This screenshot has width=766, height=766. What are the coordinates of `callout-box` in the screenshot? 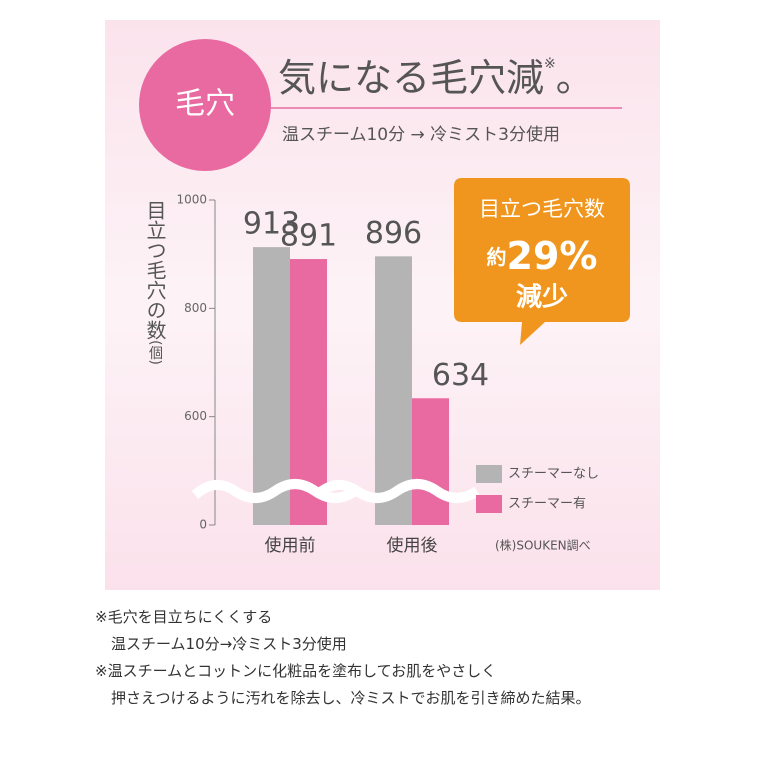 It's located at (542, 261).